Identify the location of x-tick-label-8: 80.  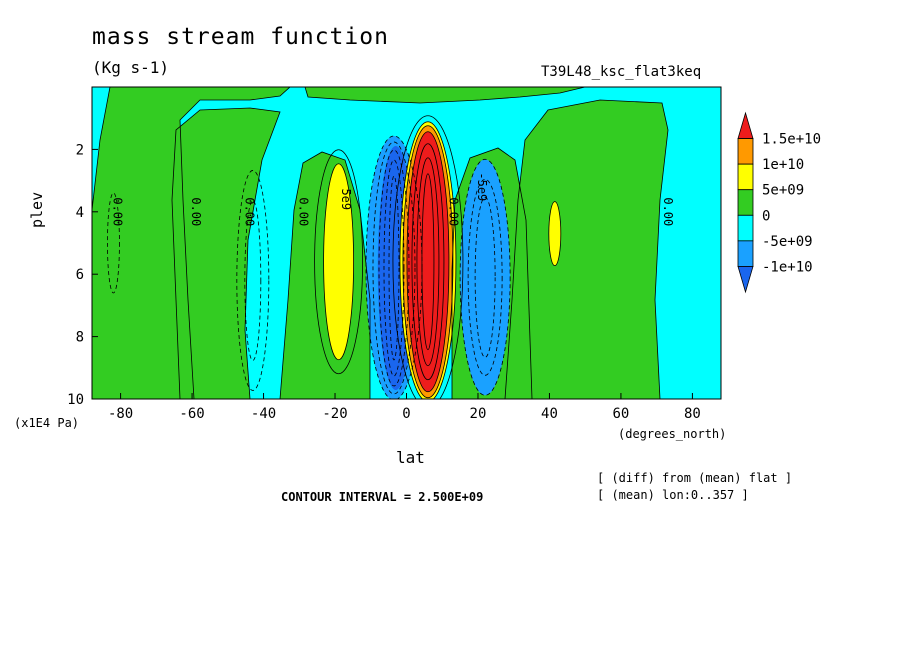
(692, 414).